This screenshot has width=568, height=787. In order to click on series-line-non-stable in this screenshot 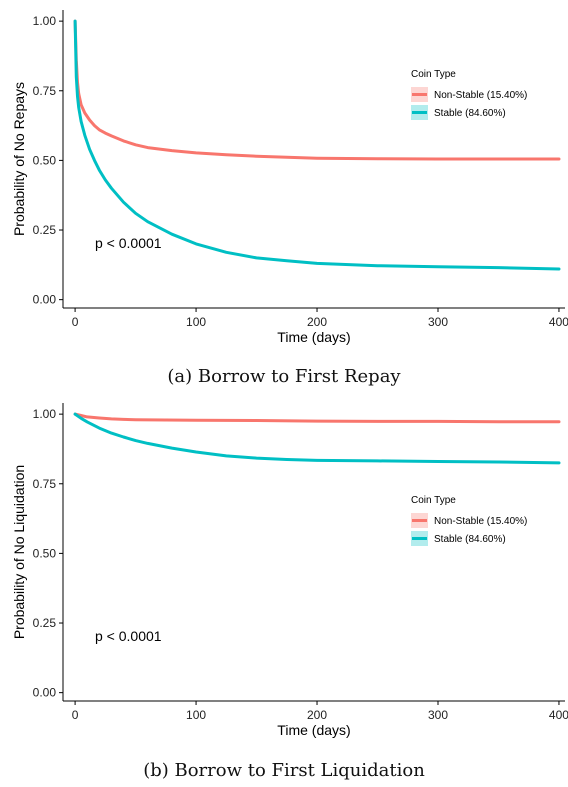, I will do `click(317, 418)`.